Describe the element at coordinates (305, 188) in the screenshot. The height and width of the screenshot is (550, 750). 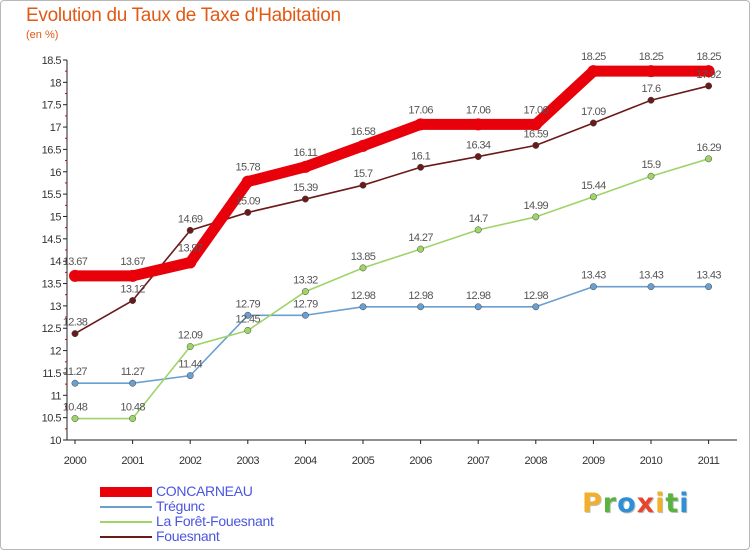
I see `data-label: 15.39` at that location.